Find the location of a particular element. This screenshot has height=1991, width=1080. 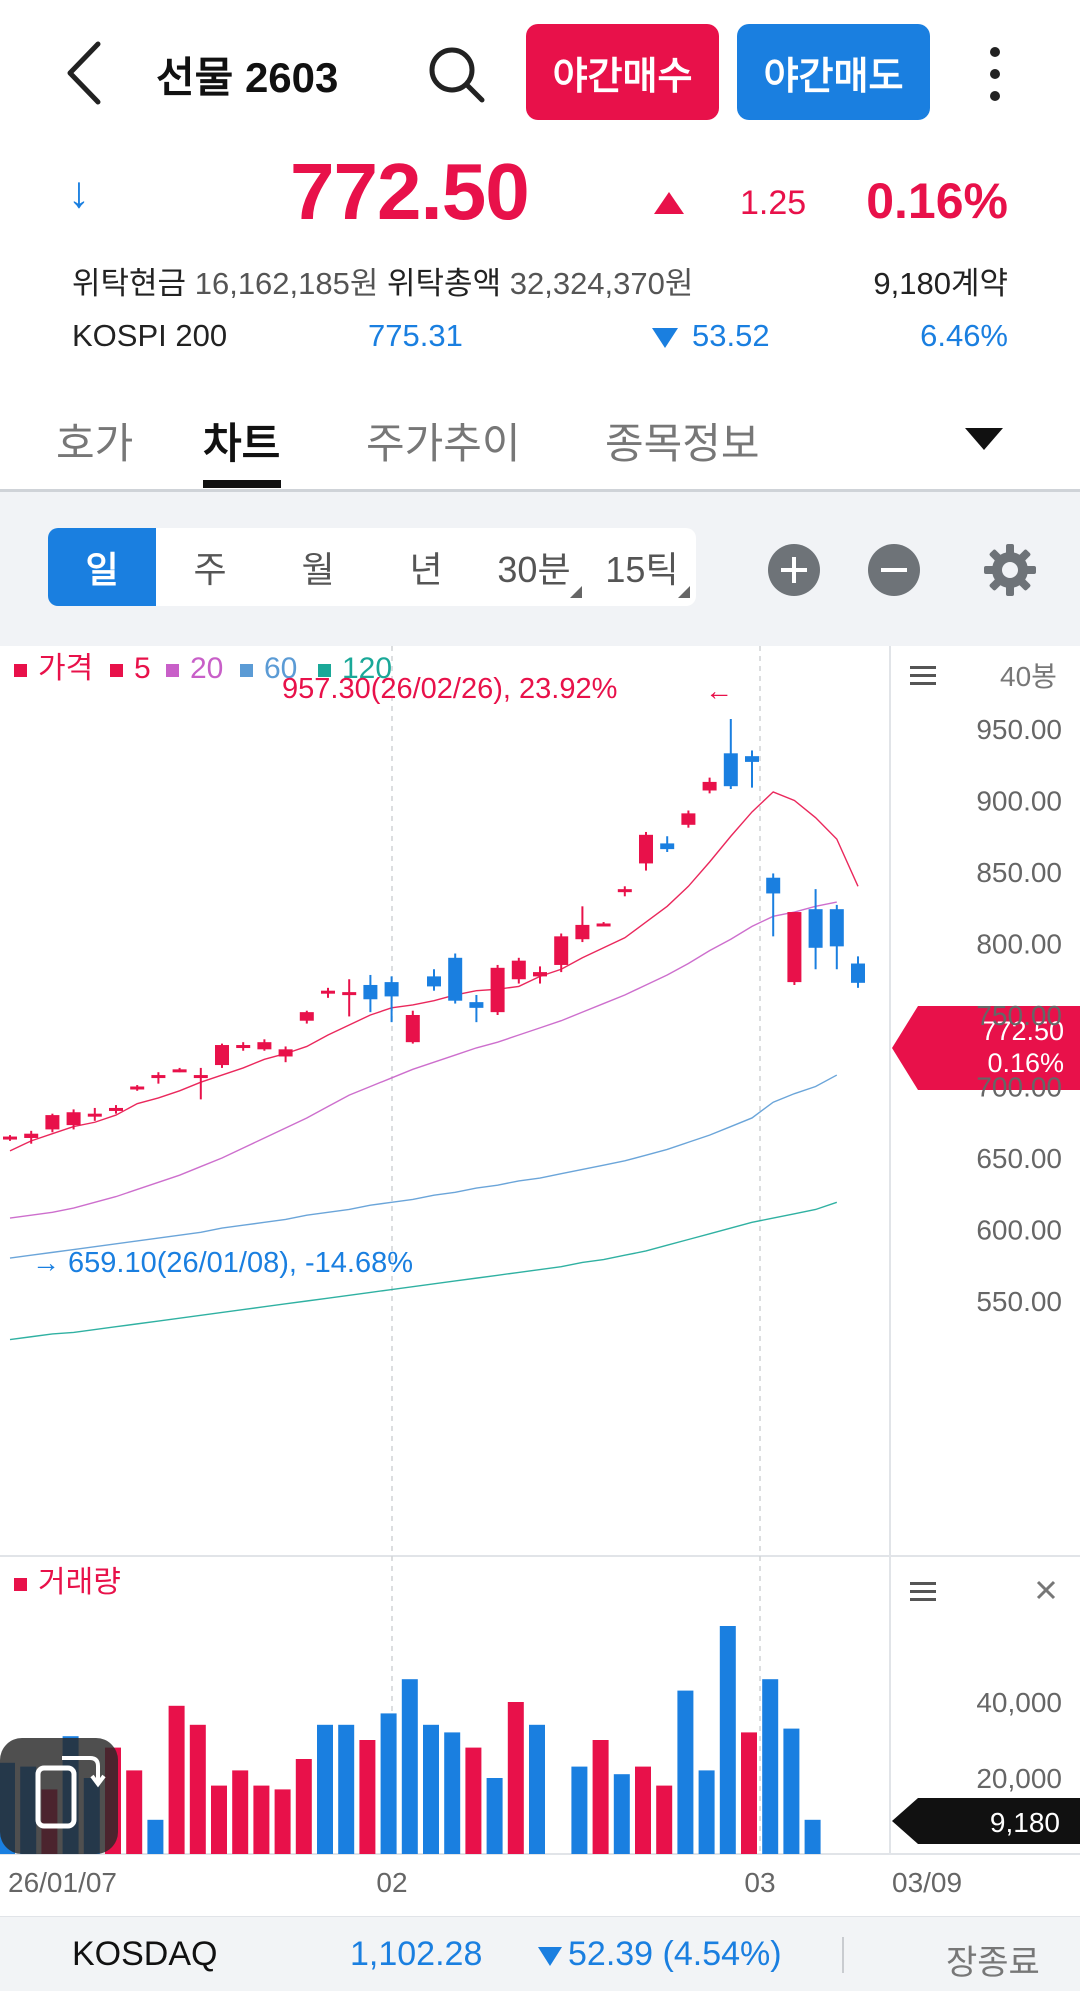

ma20-line is located at coordinates (423, 1060).